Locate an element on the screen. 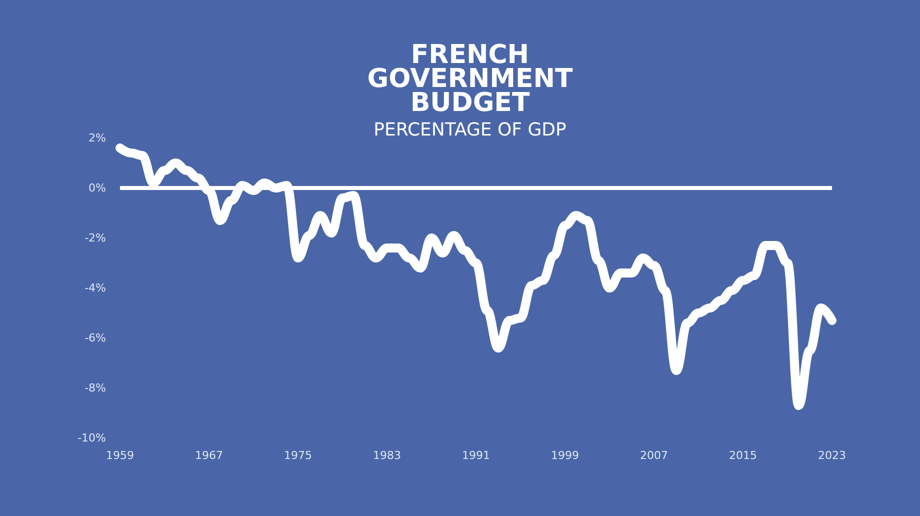 Image resolution: width=920 pixels, height=516 pixels. chart-subtitle: PERCENTAGE OF GDP is located at coordinates (470, 130).